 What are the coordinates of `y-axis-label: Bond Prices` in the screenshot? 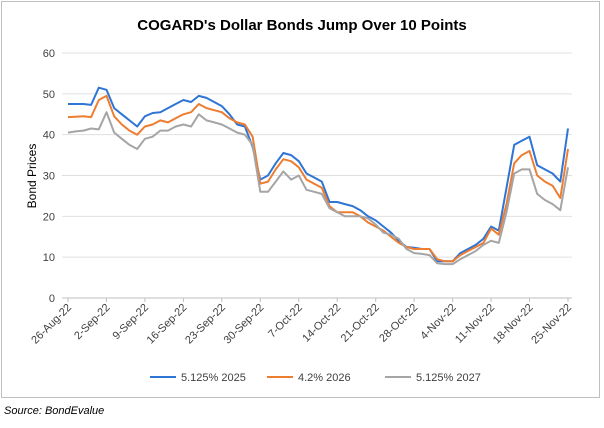 It's located at (32, 176).